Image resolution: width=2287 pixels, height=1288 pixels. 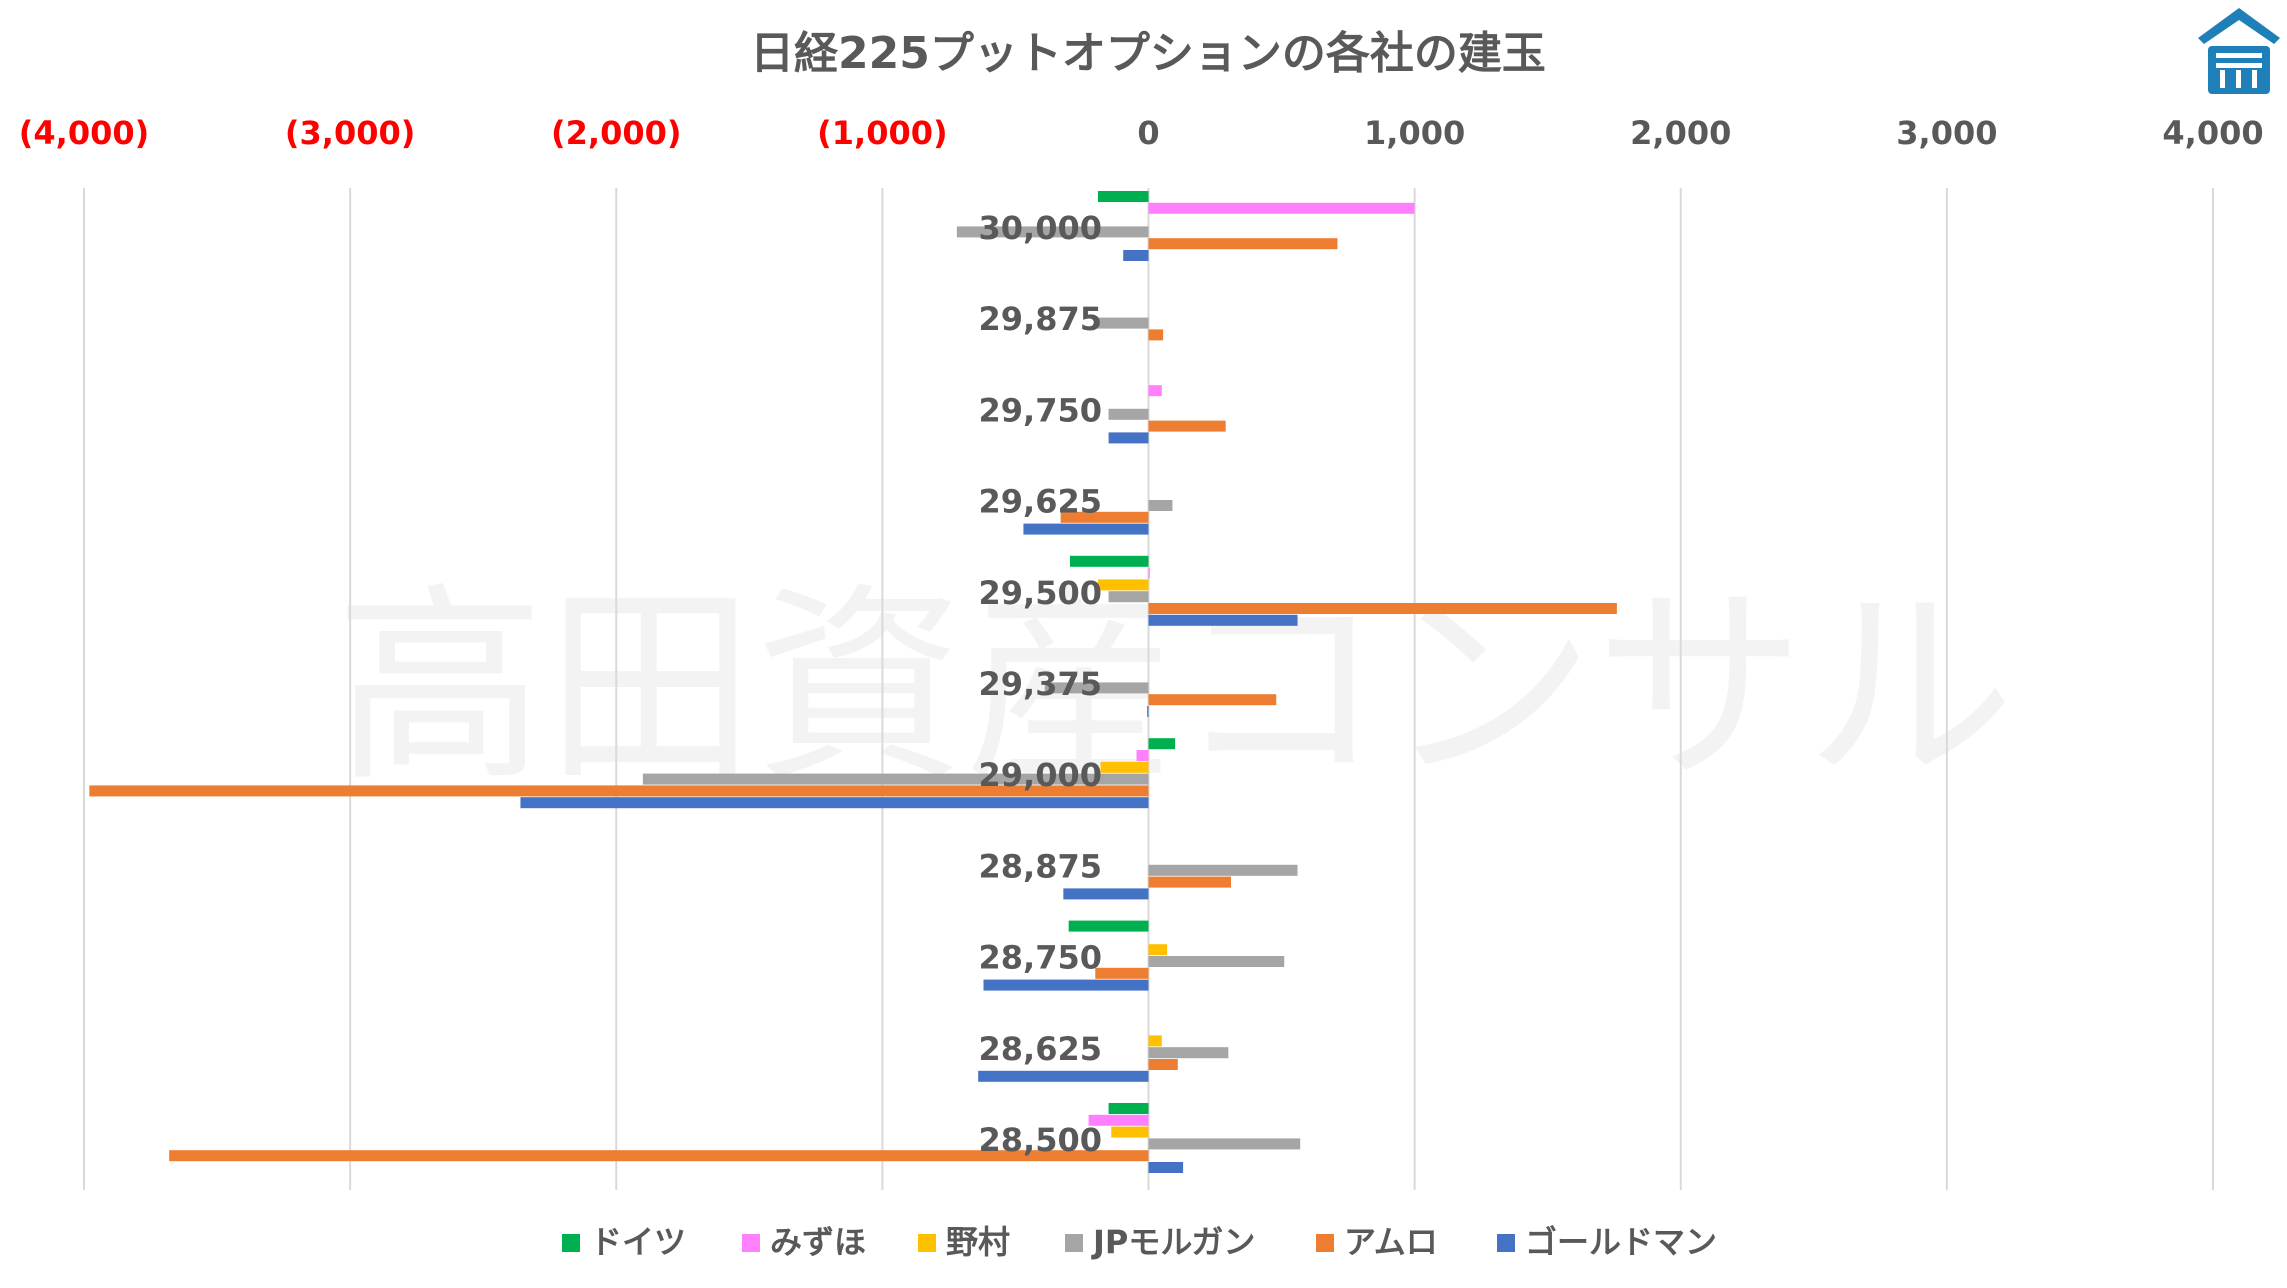 What do you see at coordinates (1040, 410) in the screenshot?
I see `category-label: 29,750` at bounding box center [1040, 410].